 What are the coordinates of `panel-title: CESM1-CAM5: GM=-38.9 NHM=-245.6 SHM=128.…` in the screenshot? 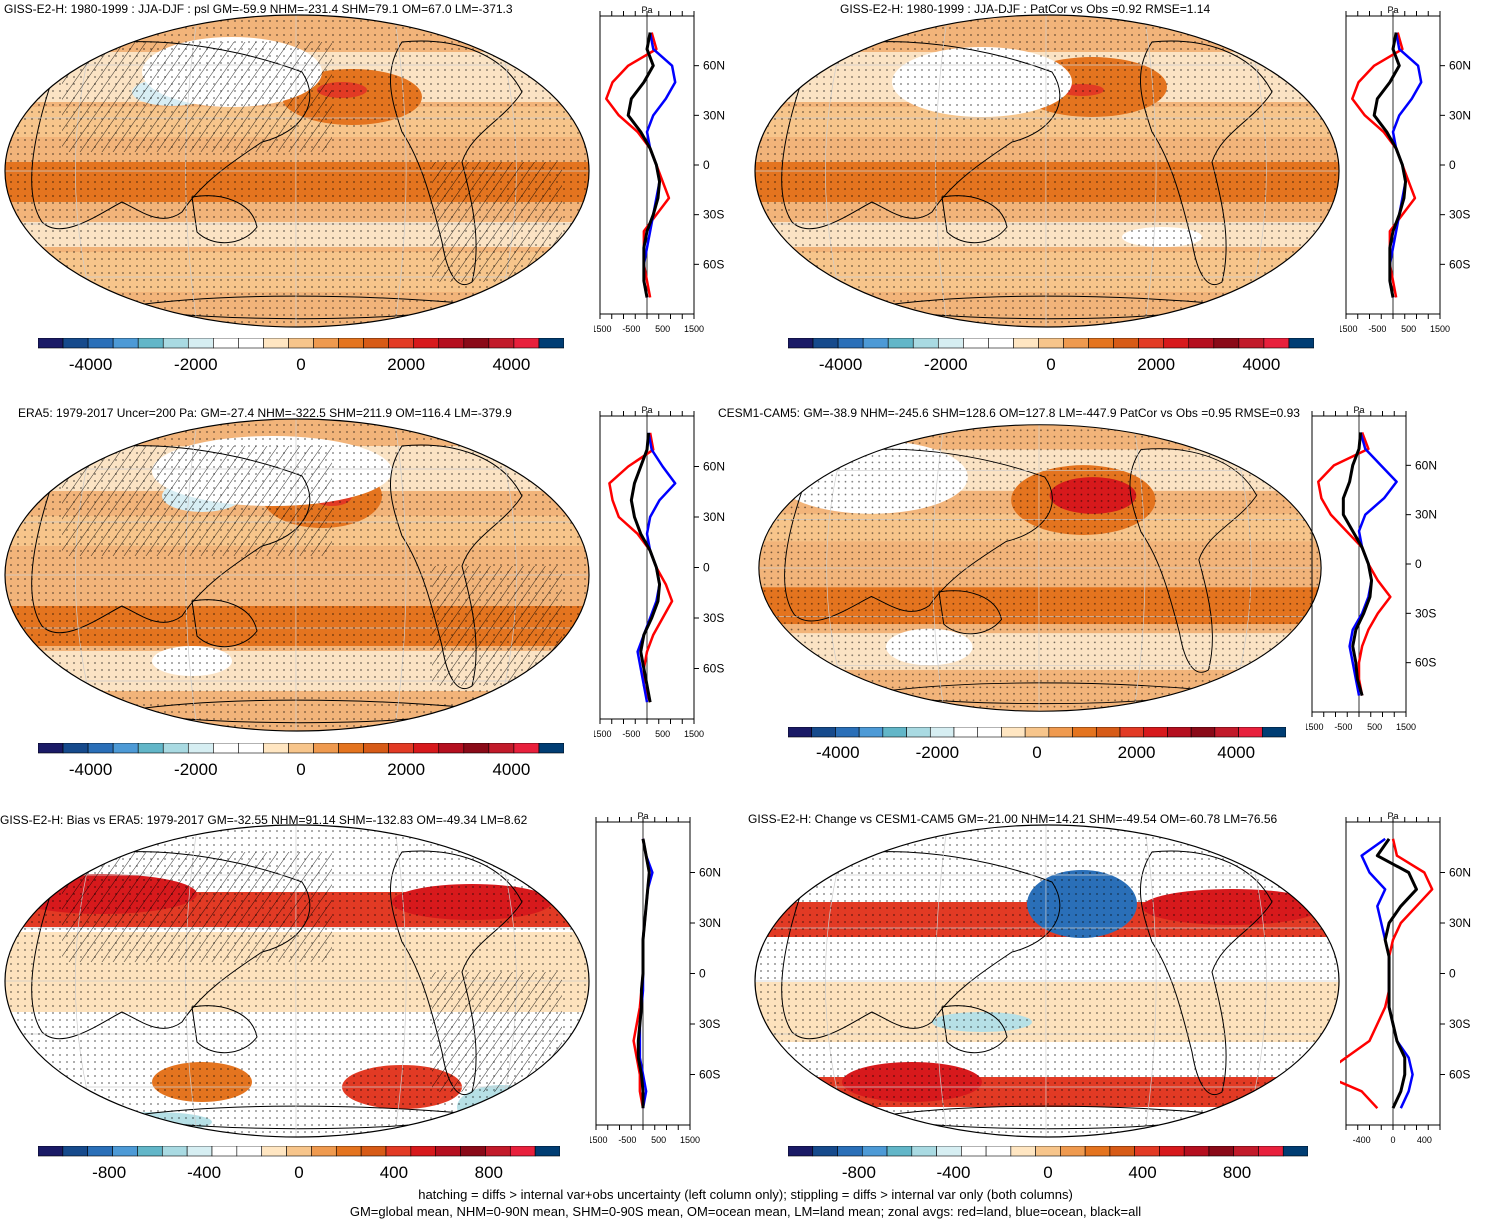 It's located at (1009, 413).